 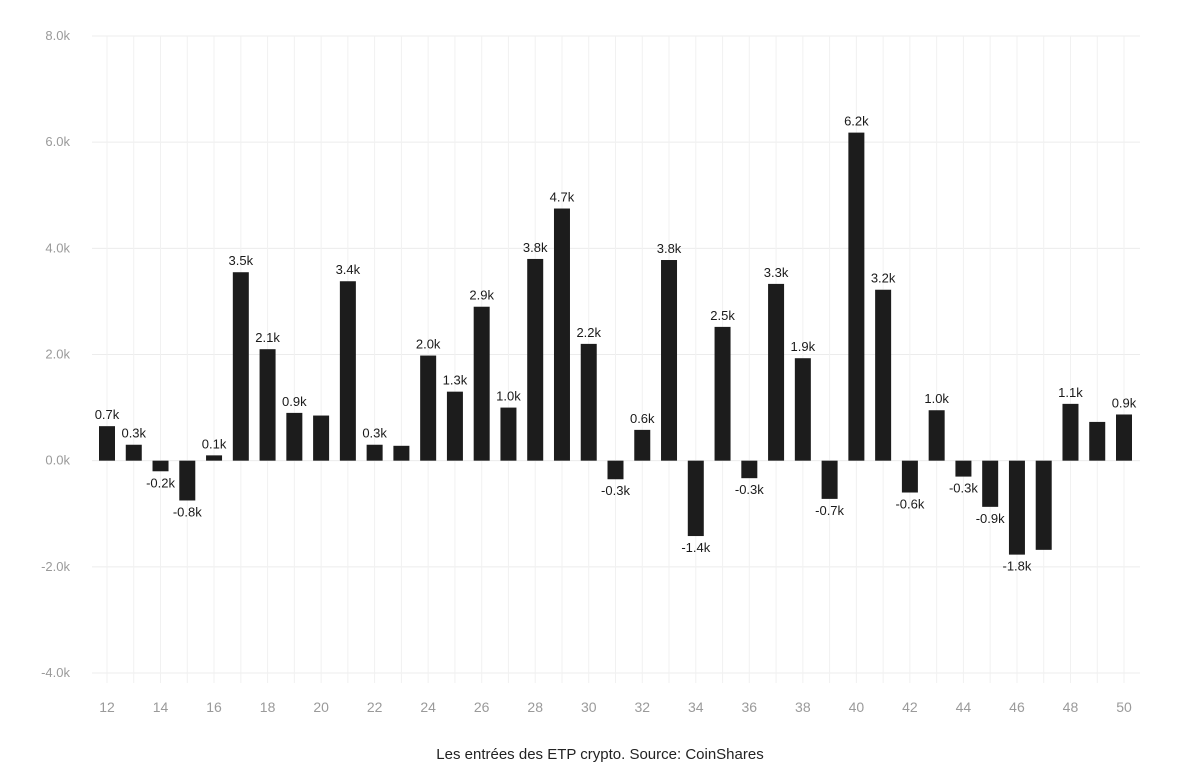 I want to click on data-label: 2.2k, so click(x=588, y=332).